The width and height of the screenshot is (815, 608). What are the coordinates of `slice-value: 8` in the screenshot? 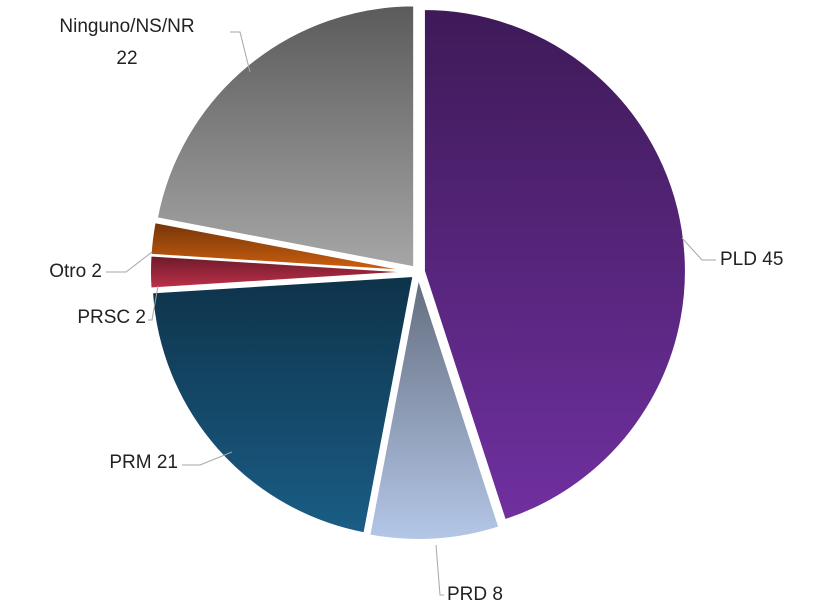 It's located at (497, 594).